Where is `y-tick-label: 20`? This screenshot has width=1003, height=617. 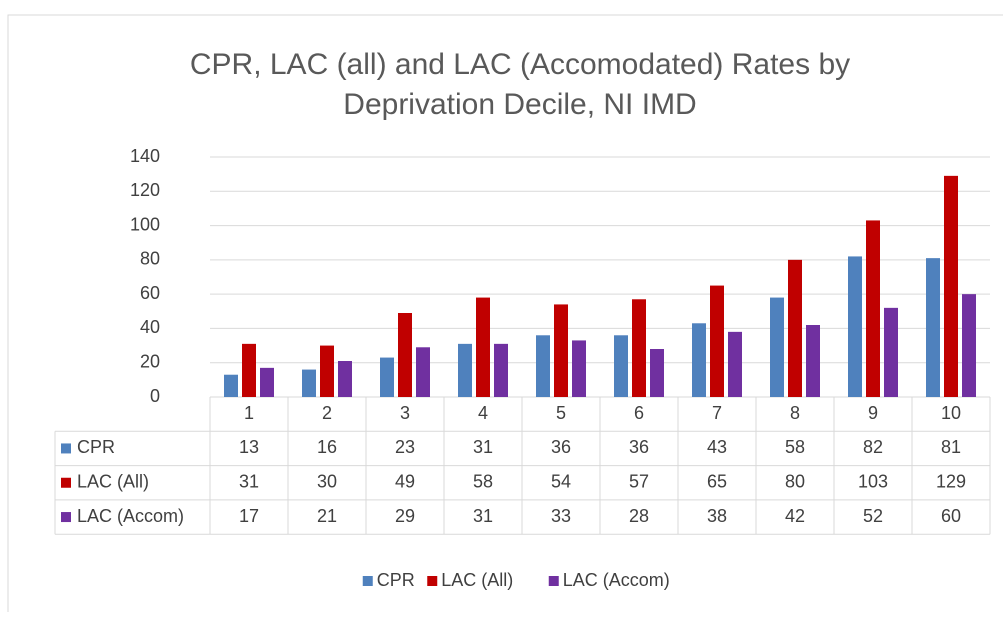 y-tick-label: 20 is located at coordinates (150, 361).